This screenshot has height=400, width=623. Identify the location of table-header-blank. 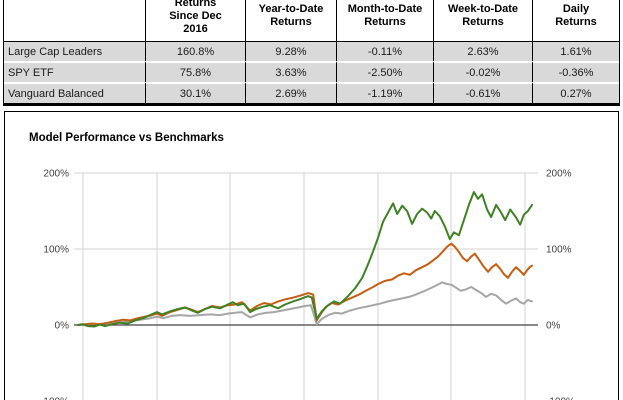
(75, 21).